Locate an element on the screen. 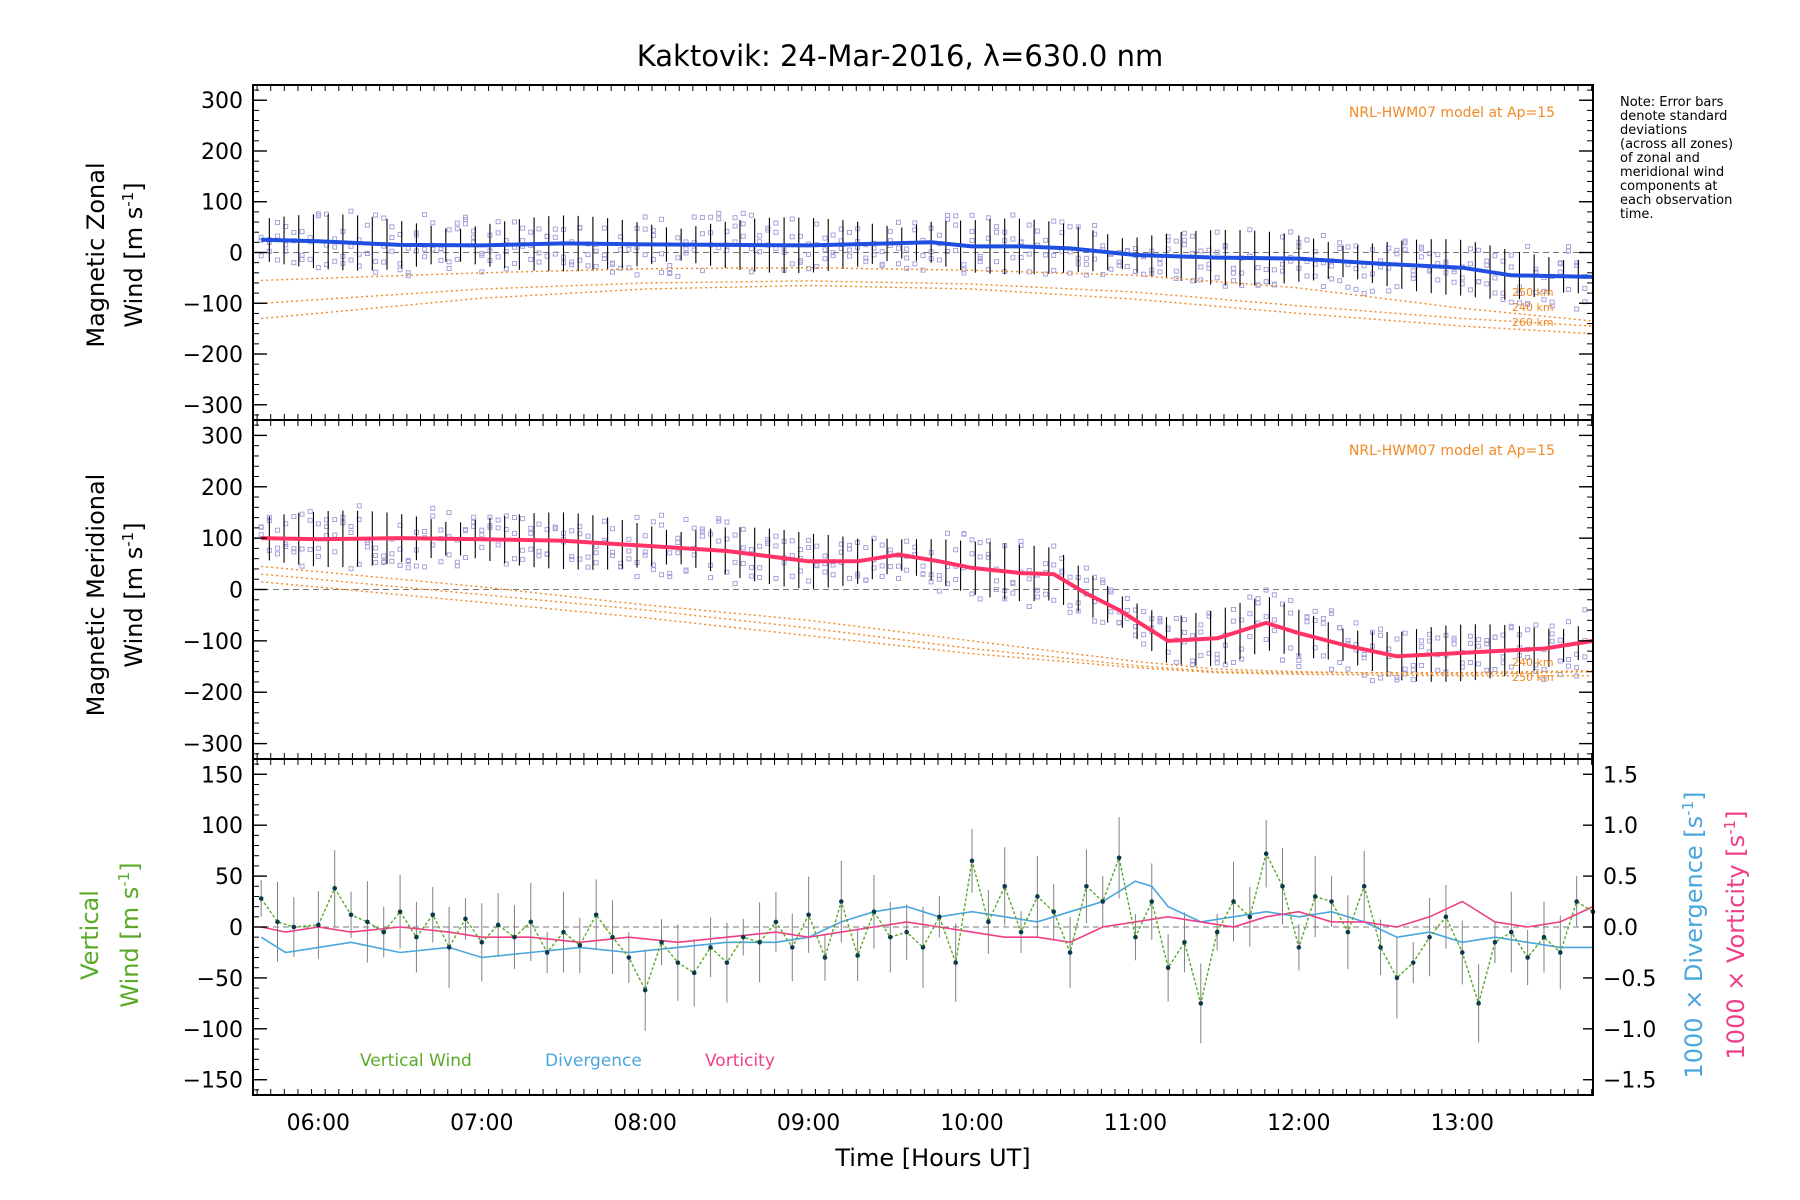 The height and width of the screenshot is (1200, 1800). model-label: NRL-HWM07 model at Ap=15 is located at coordinates (1452, 113).